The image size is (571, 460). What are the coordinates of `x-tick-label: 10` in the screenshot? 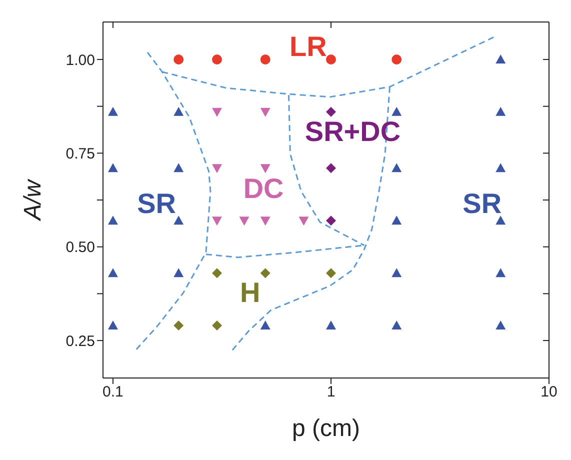 It's located at (549, 392).